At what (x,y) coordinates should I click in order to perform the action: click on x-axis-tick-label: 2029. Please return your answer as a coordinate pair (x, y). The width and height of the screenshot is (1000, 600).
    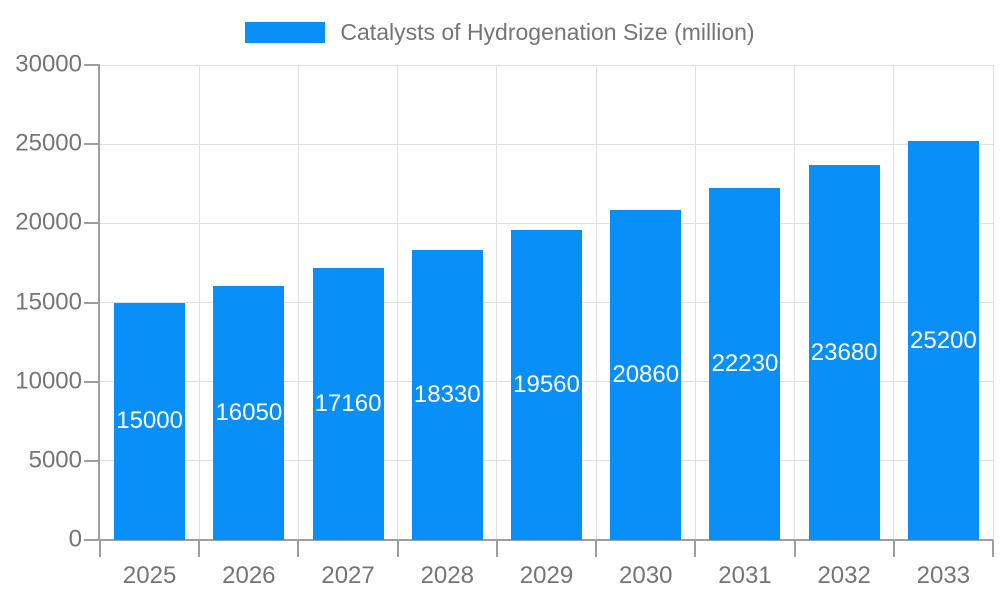
    Looking at the image, I should click on (546, 575).